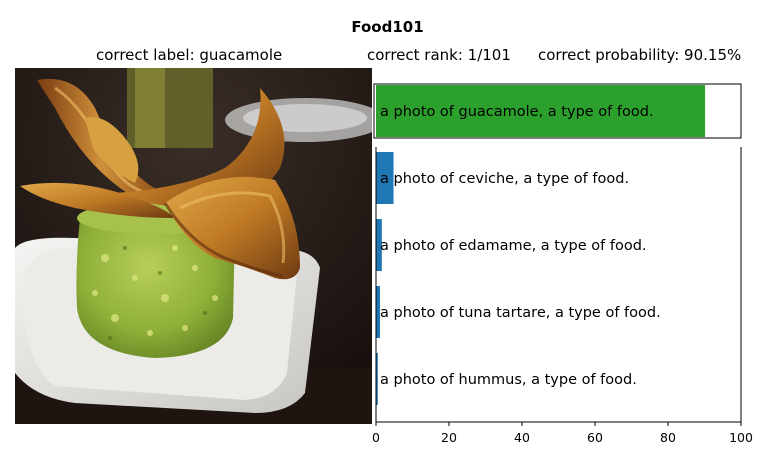 Image resolution: width=775 pixels, height=475 pixels. What do you see at coordinates (508, 380) in the screenshot?
I see `category-label-4: a photo of hummus, a type of food.` at bounding box center [508, 380].